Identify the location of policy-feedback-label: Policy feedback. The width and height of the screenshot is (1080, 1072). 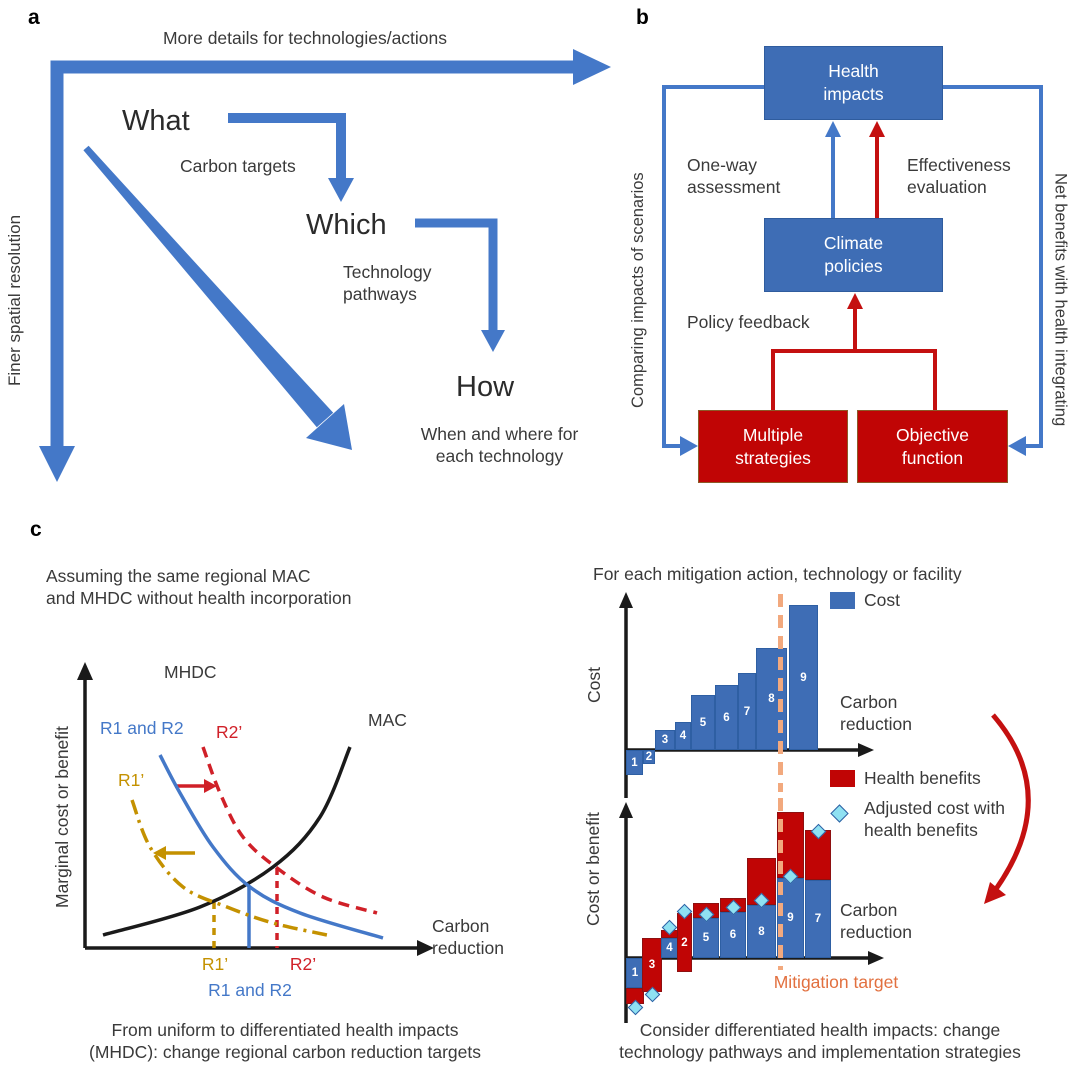
(748, 322).